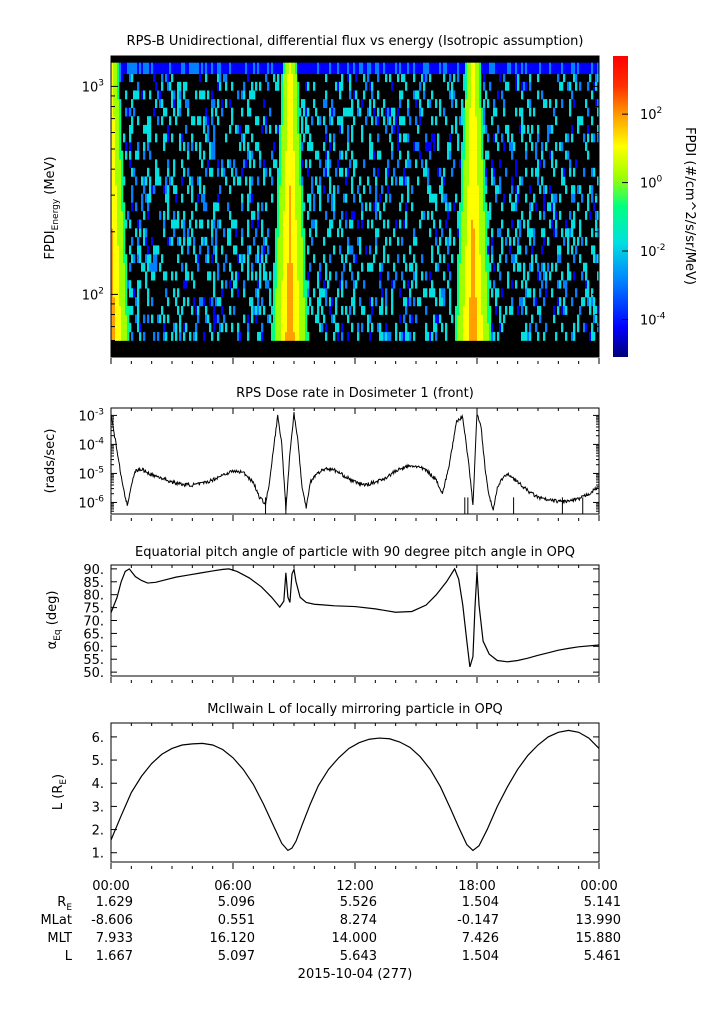 This screenshot has height=1019, width=725. Describe the element at coordinates (93, 660) in the screenshot. I see `pitch-y-tick-label: 55.` at that location.